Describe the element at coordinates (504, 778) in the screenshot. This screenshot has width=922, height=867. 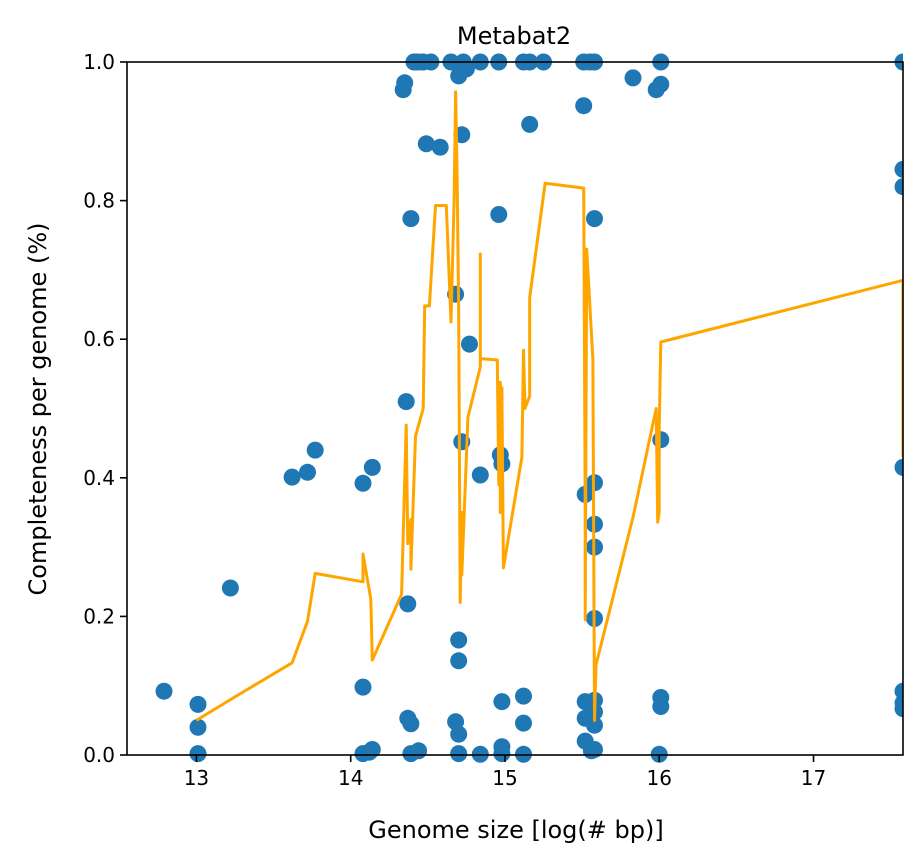
I see `x-tick-label: 15` at that location.